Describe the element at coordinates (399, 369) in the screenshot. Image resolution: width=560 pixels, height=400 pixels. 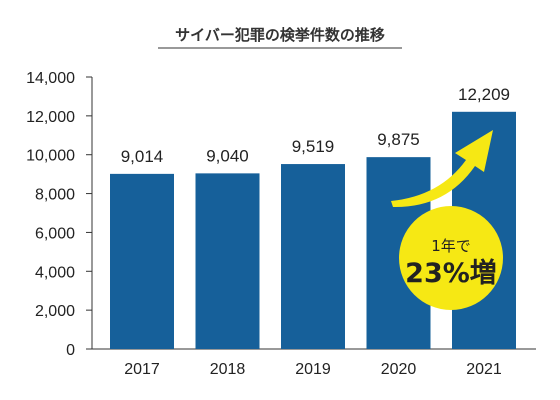
I see `x-tick-label: 2020` at that location.